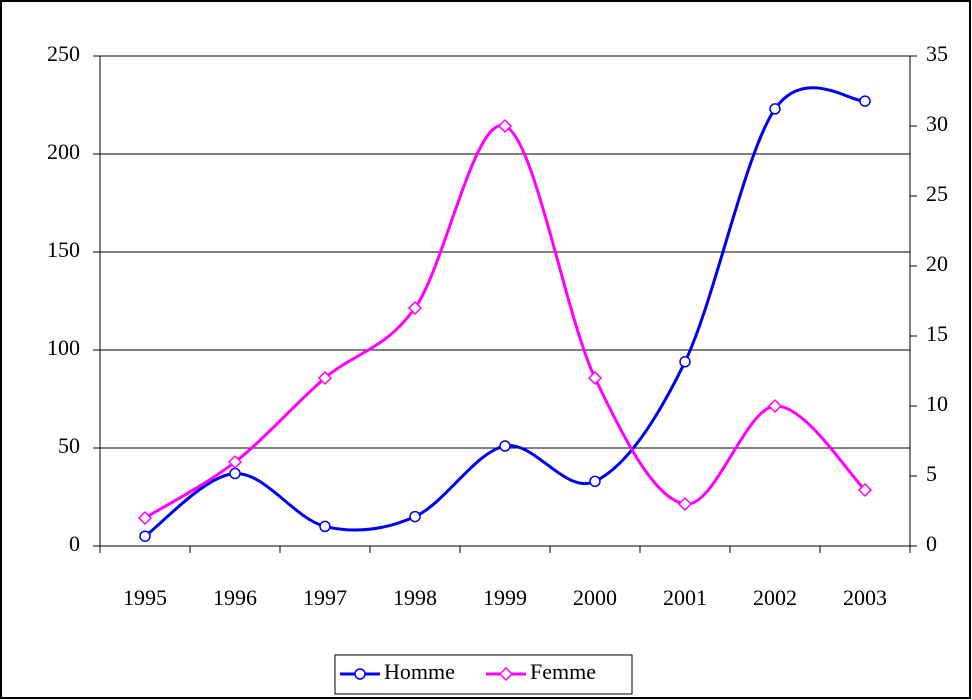 This screenshot has width=972, height=700. I want to click on x-tick-label: 2003, so click(865, 597).